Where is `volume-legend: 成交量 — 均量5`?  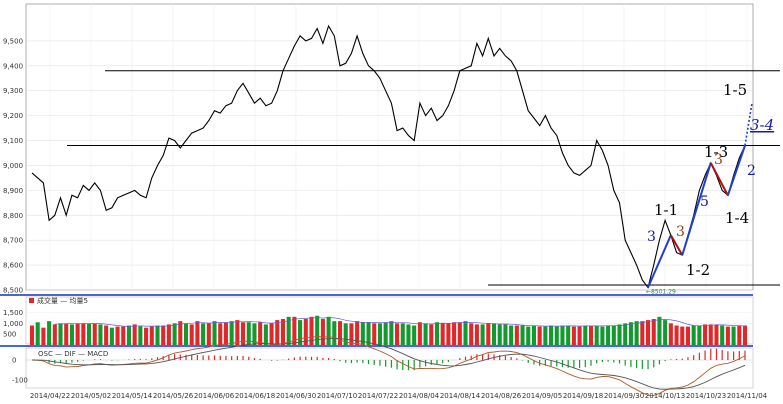 volume-legend: 成交量 — 均量5 is located at coordinates (62, 300).